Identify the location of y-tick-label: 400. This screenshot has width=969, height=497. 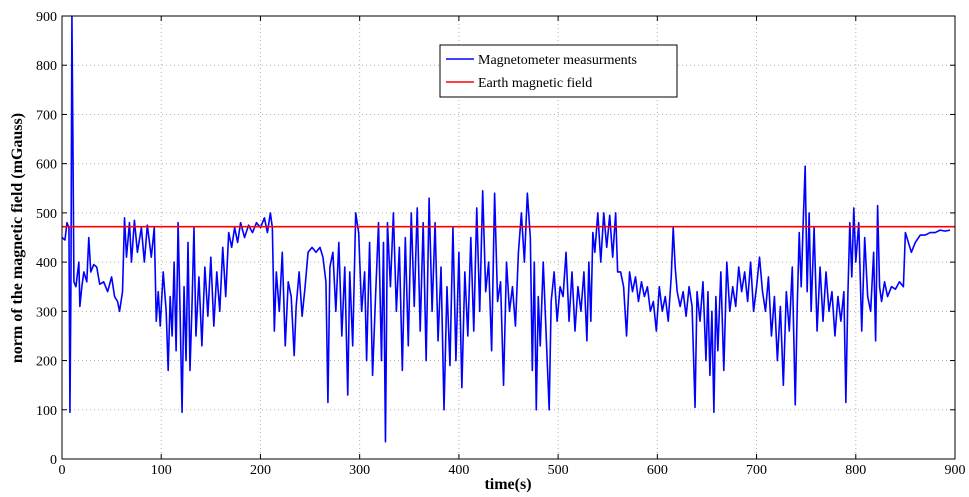
(46, 263).